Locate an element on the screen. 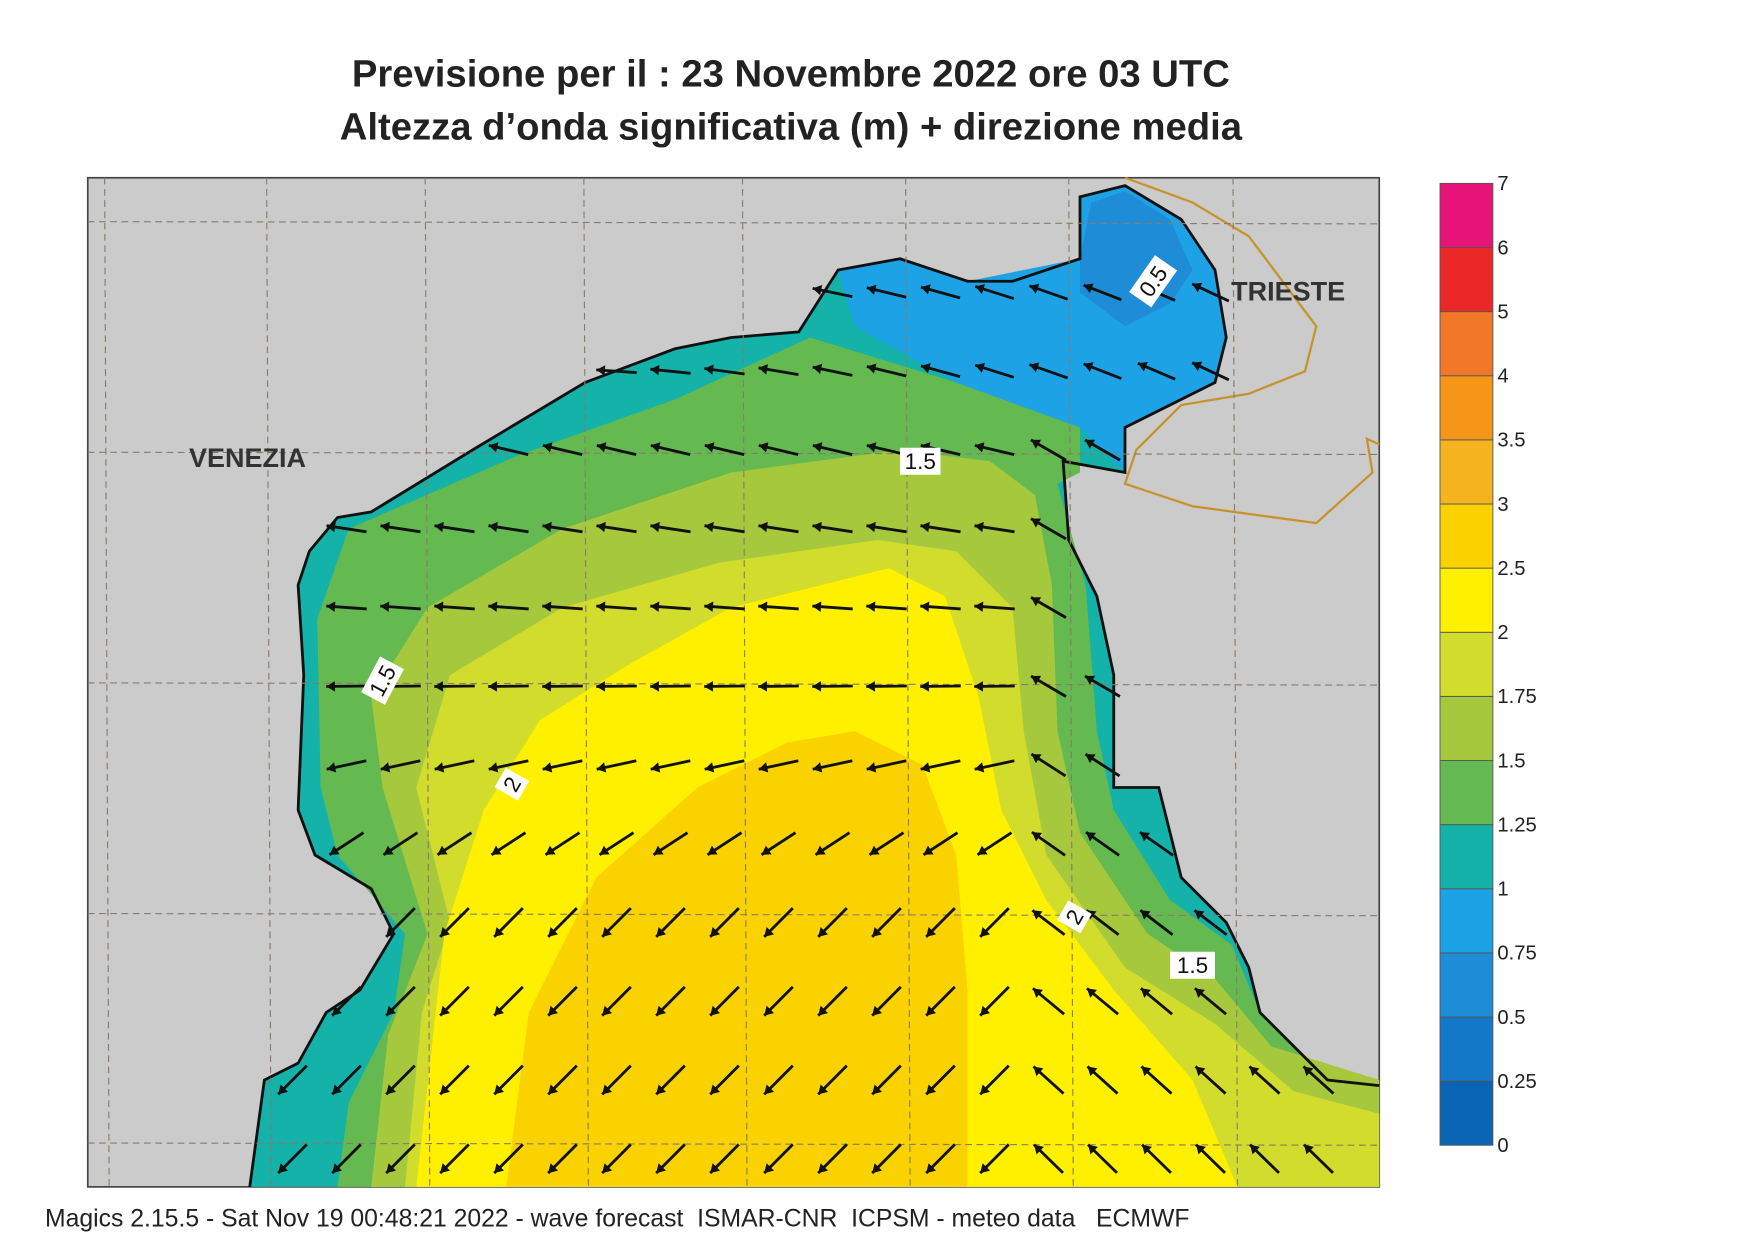  city-label: TRIESTE is located at coordinates (1288, 291).